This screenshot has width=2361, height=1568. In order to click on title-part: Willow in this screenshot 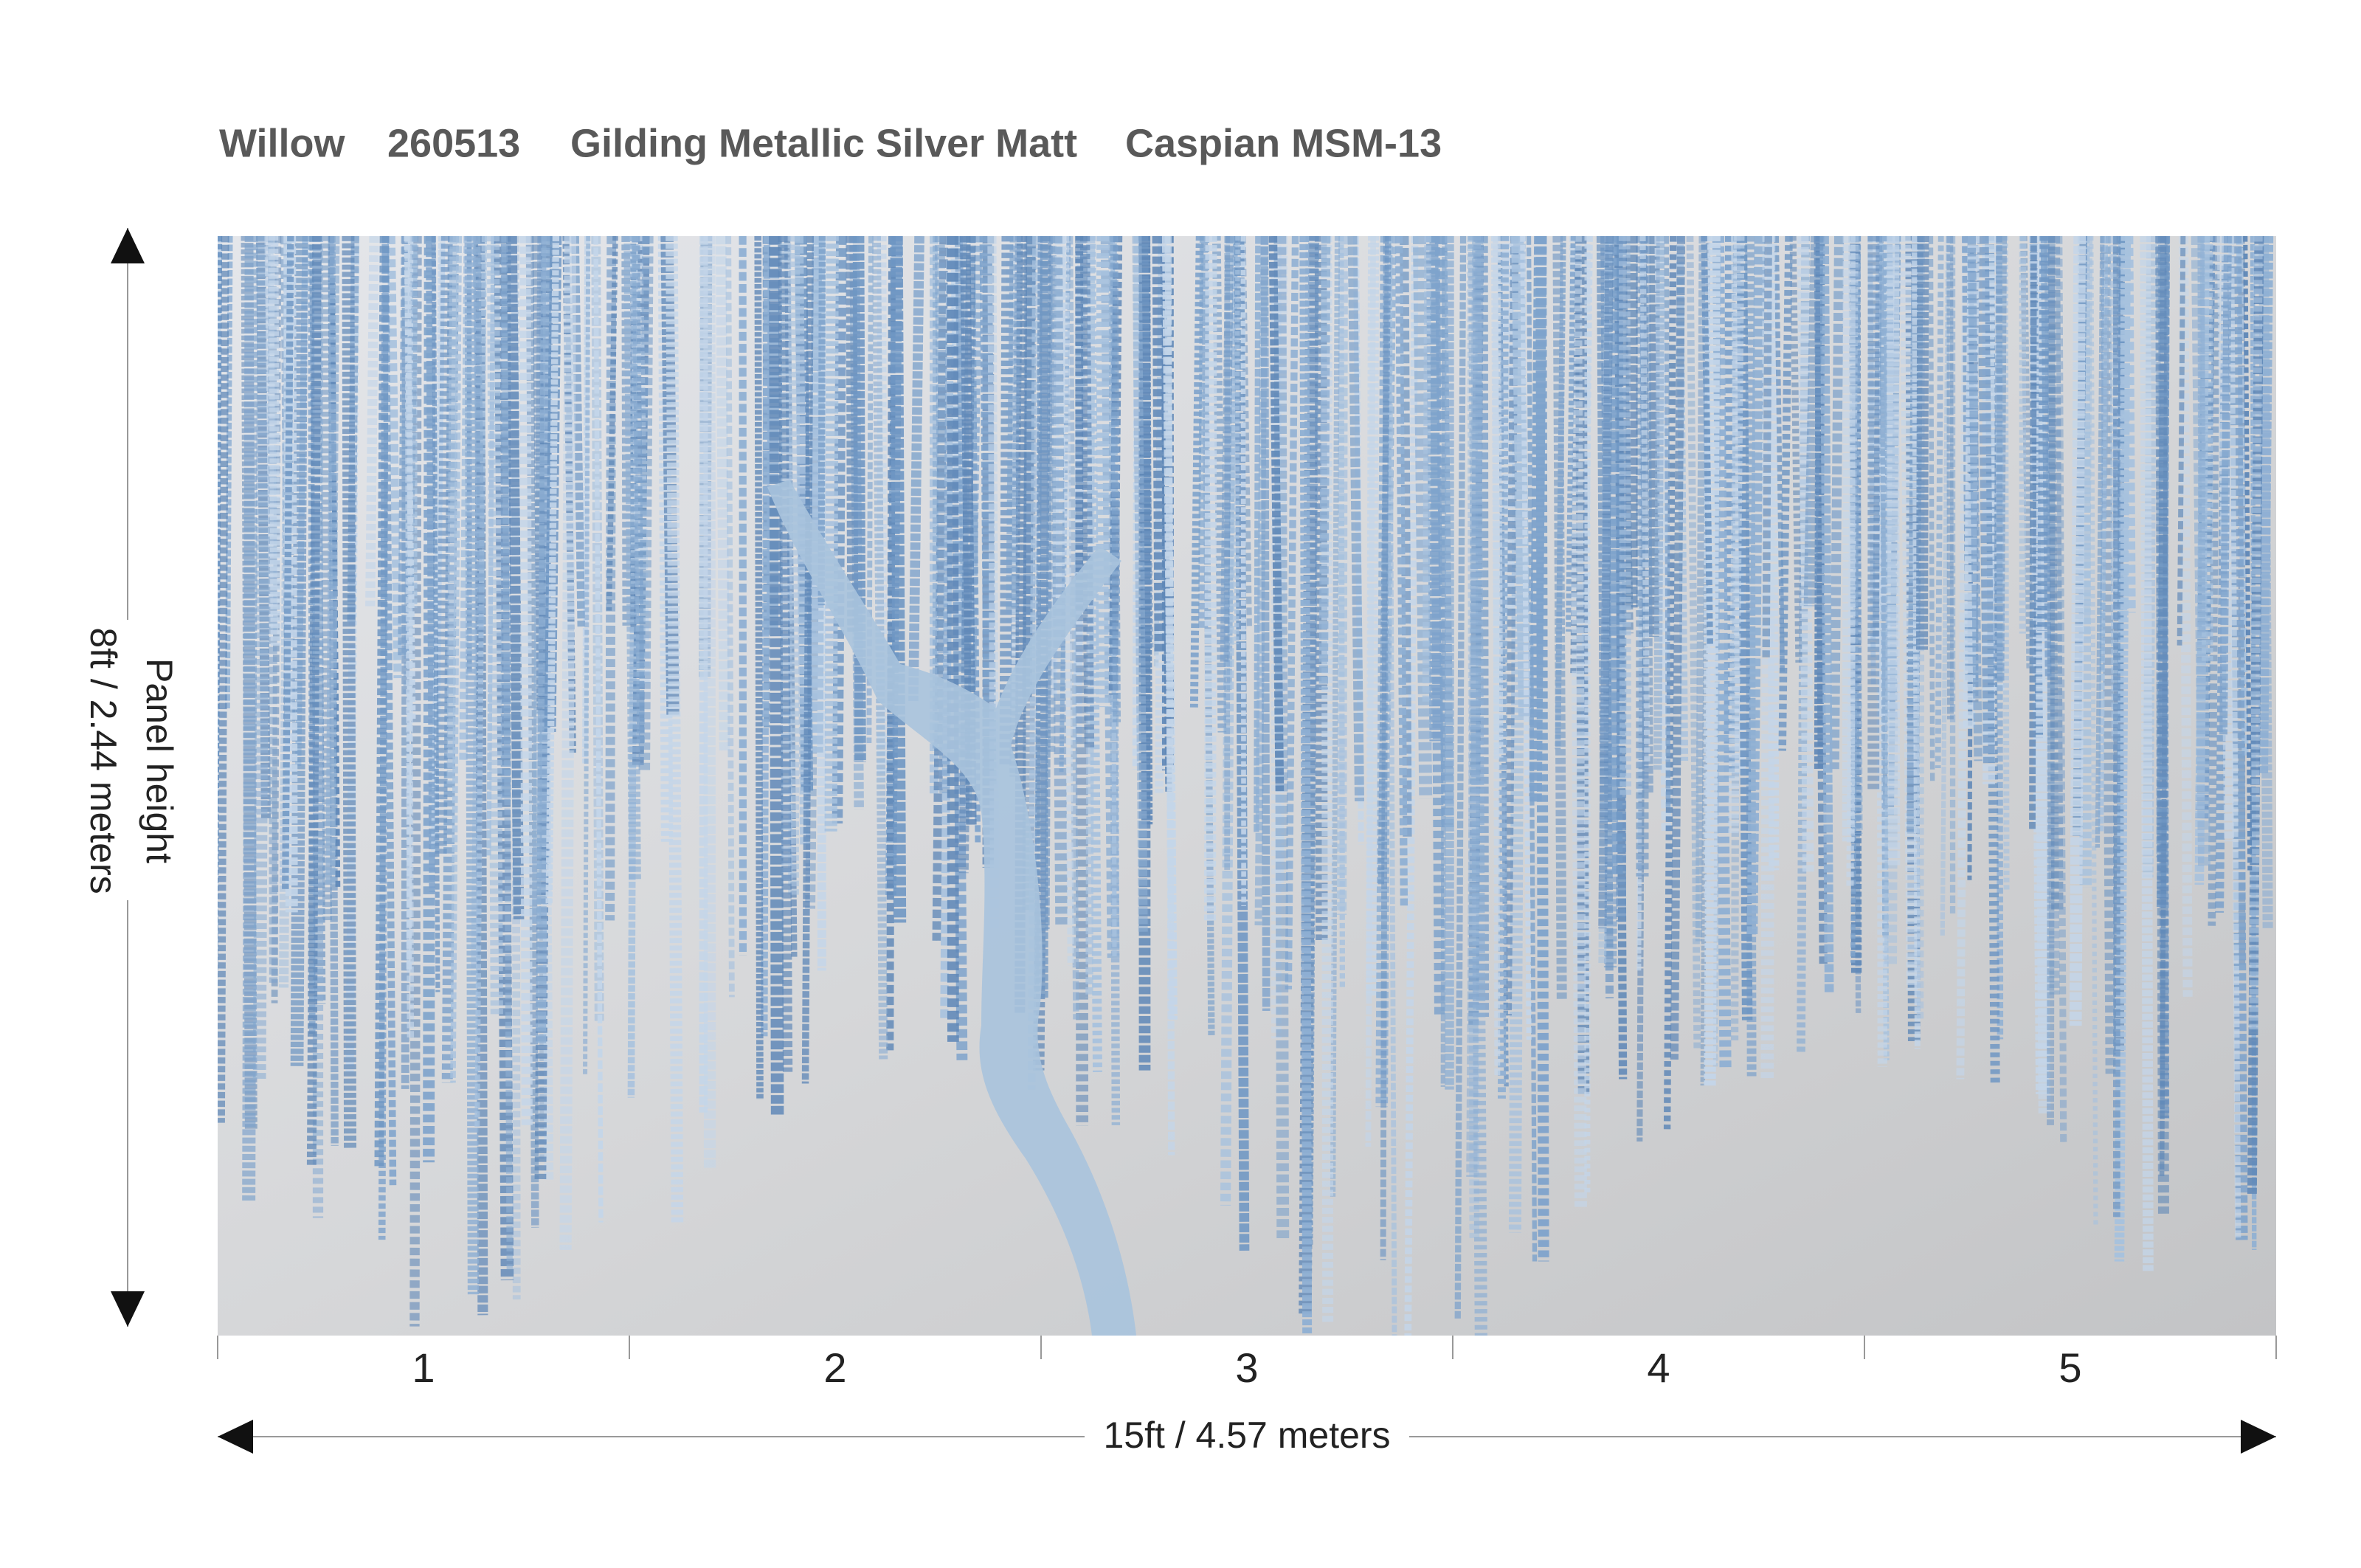, I will do `click(282, 143)`.